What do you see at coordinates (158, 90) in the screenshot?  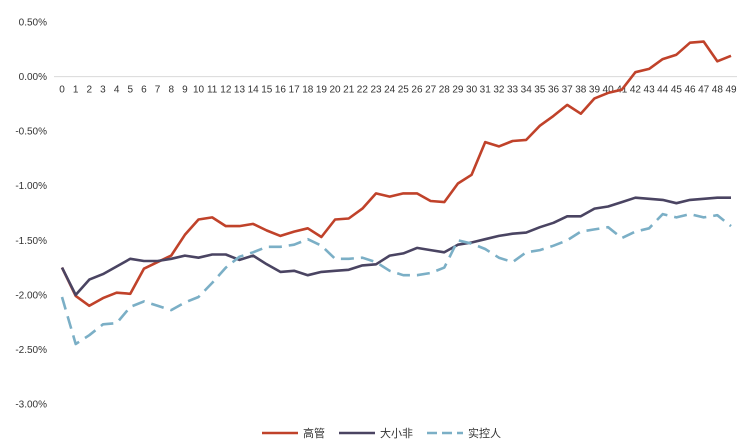 I see `x-tick-label: 7` at bounding box center [158, 90].